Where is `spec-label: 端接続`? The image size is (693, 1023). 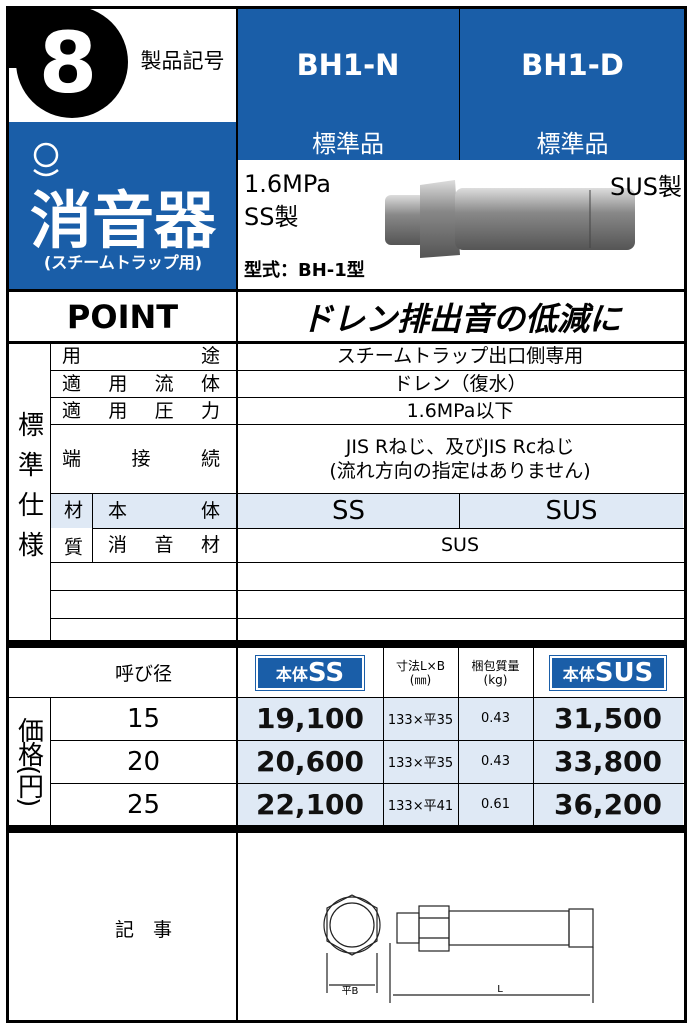
spec-label: 端接続 is located at coordinates (141, 458).